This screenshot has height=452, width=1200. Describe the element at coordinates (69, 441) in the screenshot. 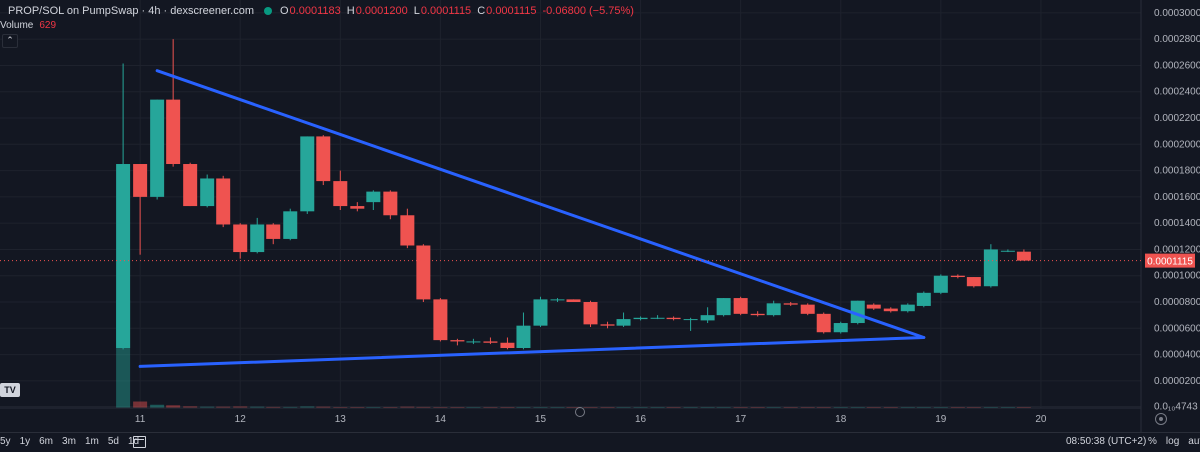

I see `range-button-3m: 3m` at that location.